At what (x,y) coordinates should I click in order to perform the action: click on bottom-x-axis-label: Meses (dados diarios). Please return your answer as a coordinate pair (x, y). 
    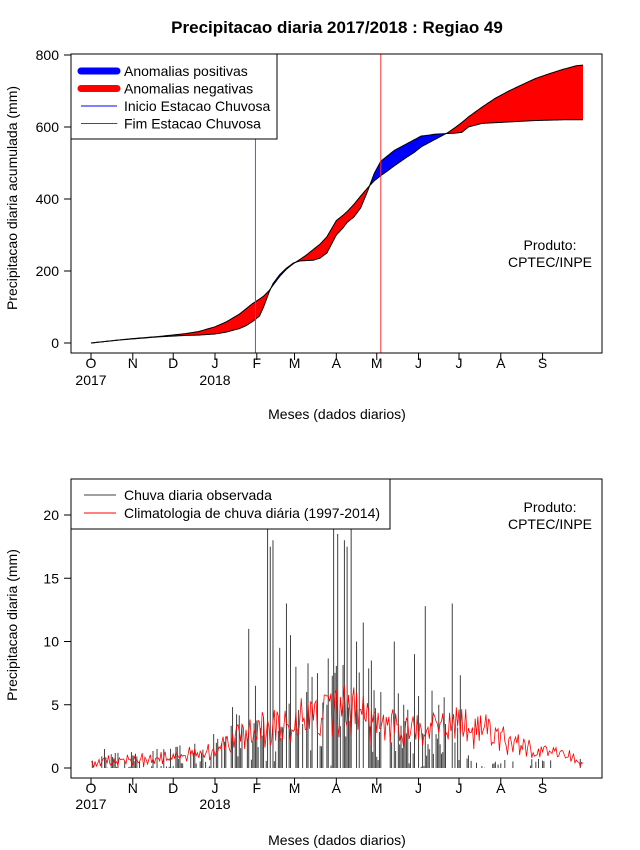
    Looking at the image, I should click on (337, 840).